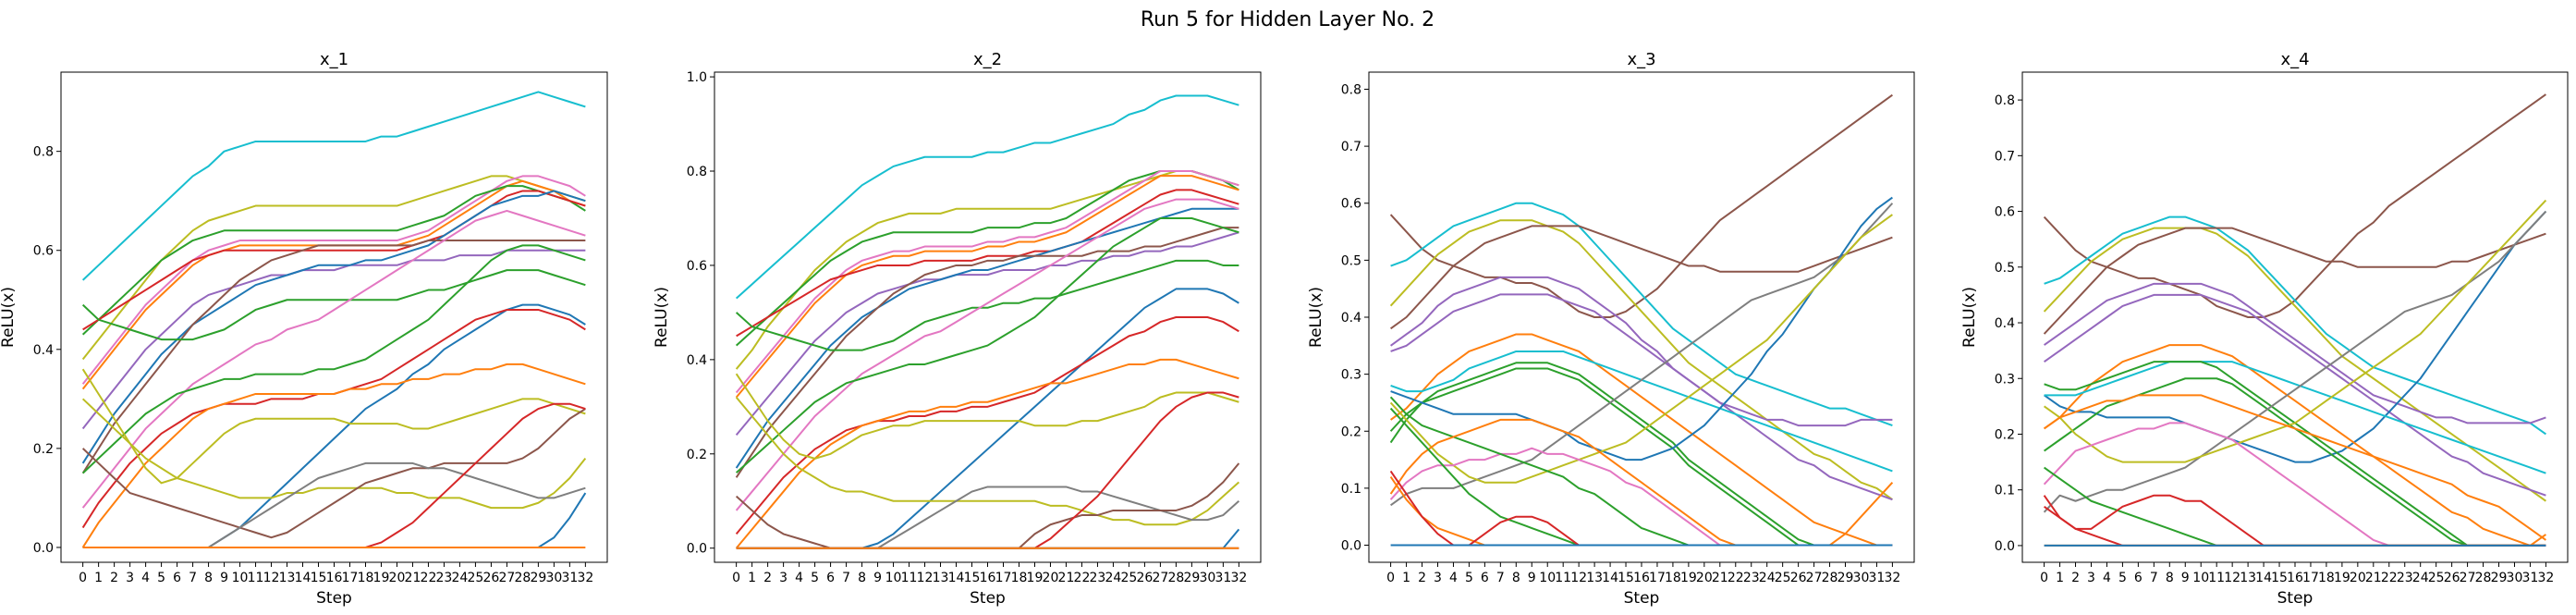 The width and height of the screenshot is (2576, 615). What do you see at coordinates (381, 578) in the screenshot?
I see `x-tick-label: 19` at bounding box center [381, 578].